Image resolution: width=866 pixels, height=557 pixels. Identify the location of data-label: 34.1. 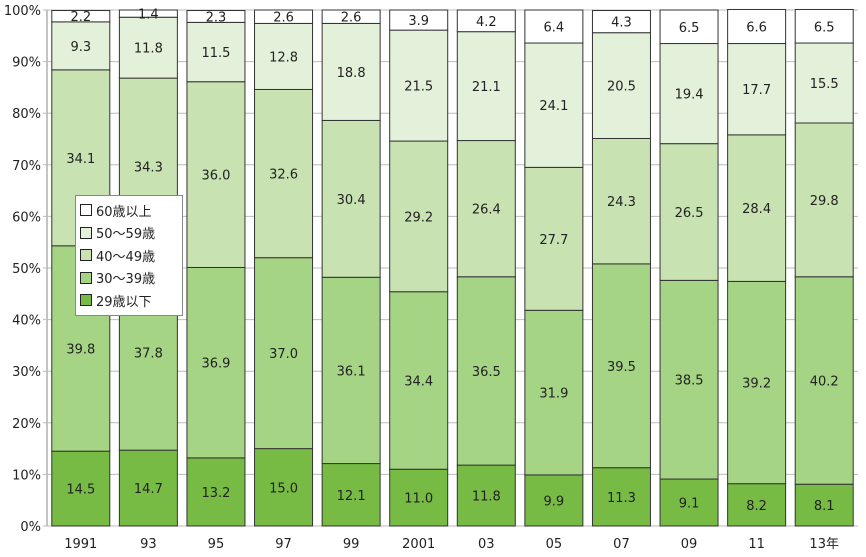
(80, 159).